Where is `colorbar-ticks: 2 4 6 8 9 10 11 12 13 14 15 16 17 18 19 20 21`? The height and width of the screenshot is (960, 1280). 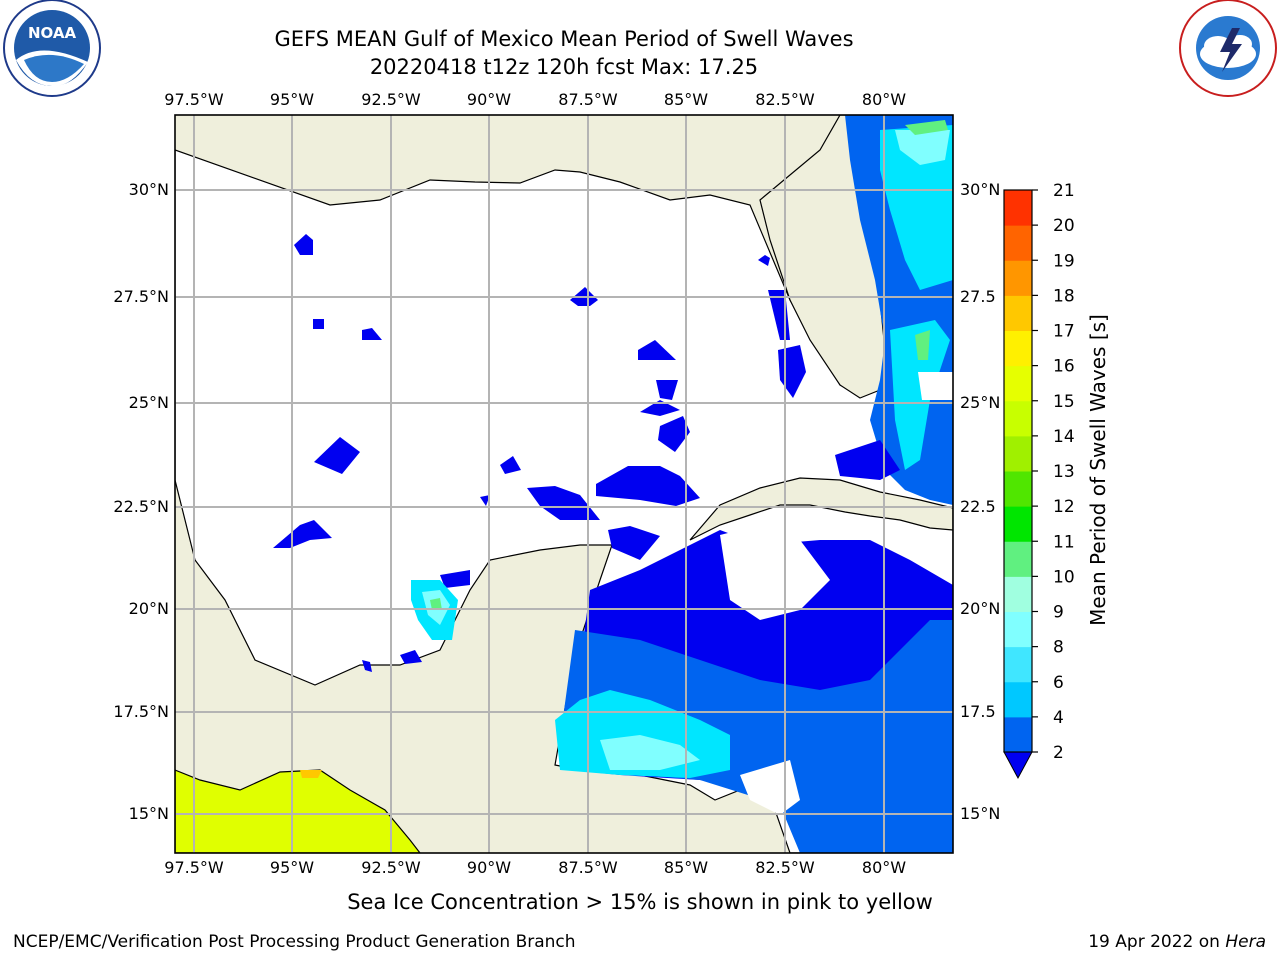 colorbar-ticks: 2 4 6 8 9 10 11 12 13 14 15 16 17 18 19 20 21 is located at coordinates (1053, 472).